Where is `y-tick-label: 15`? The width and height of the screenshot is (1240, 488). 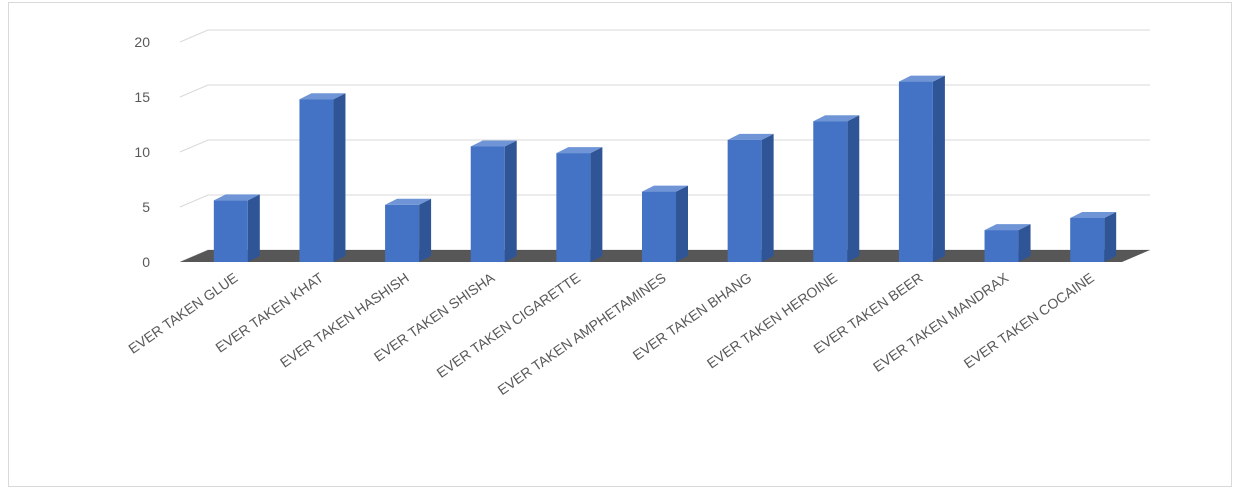
y-tick-label: 15 is located at coordinates (142, 97).